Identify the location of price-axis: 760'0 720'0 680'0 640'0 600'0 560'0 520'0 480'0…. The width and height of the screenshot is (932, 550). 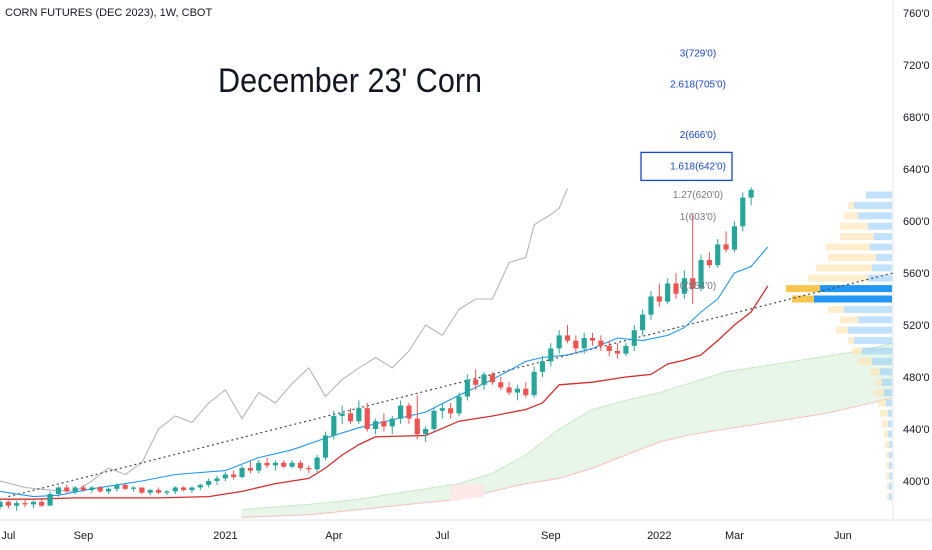
(916, 248).